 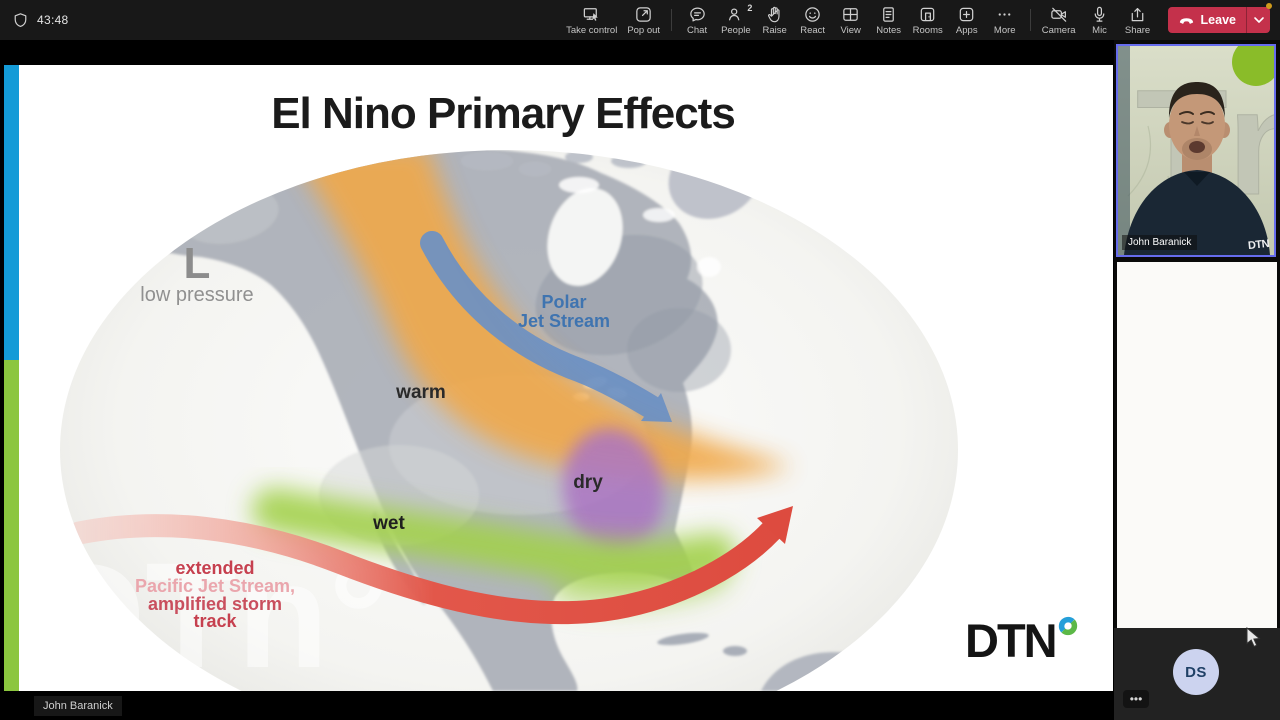 I want to click on low-pressure-symbol: L, so click(x=197, y=263).